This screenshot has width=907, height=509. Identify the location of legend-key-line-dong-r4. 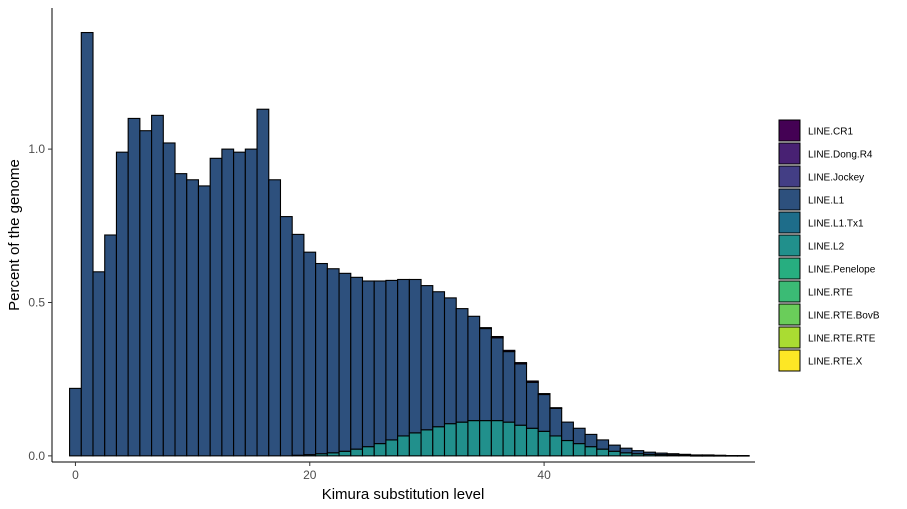
(789, 153).